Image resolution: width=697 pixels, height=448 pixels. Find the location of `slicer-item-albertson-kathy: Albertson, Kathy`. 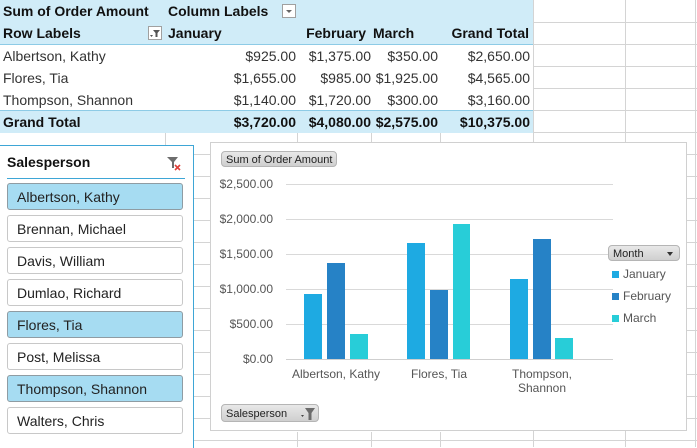

slicer-item-albertson-kathy: Albertson, Kathy is located at coordinates (95, 196).